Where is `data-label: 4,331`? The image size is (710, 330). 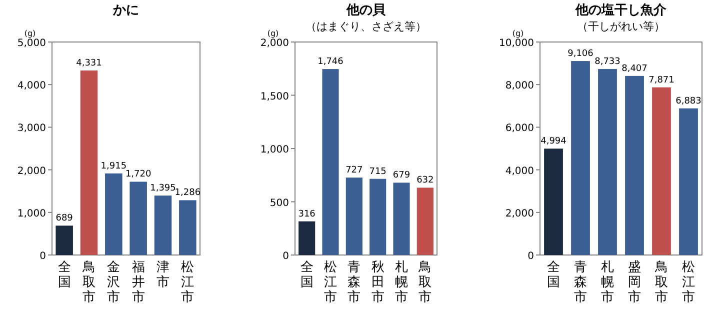 data-label: 4,331 is located at coordinates (89, 63).